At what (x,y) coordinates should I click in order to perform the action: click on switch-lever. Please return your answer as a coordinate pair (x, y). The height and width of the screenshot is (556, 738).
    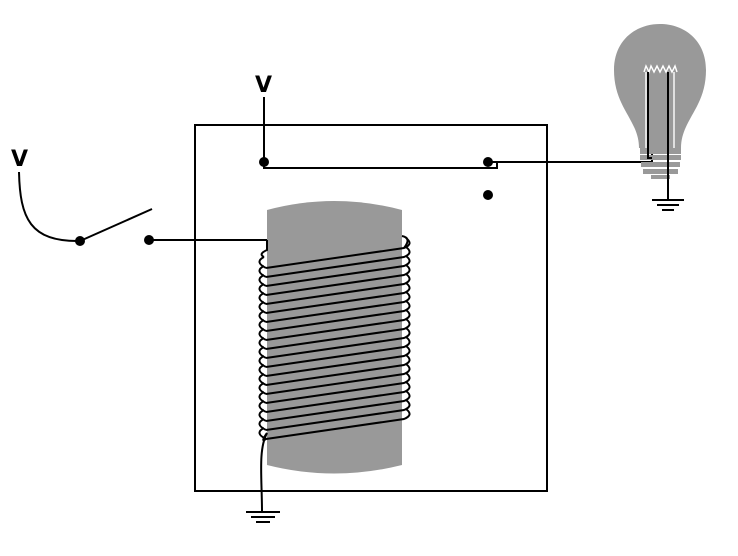
    Looking at the image, I should click on (116, 225).